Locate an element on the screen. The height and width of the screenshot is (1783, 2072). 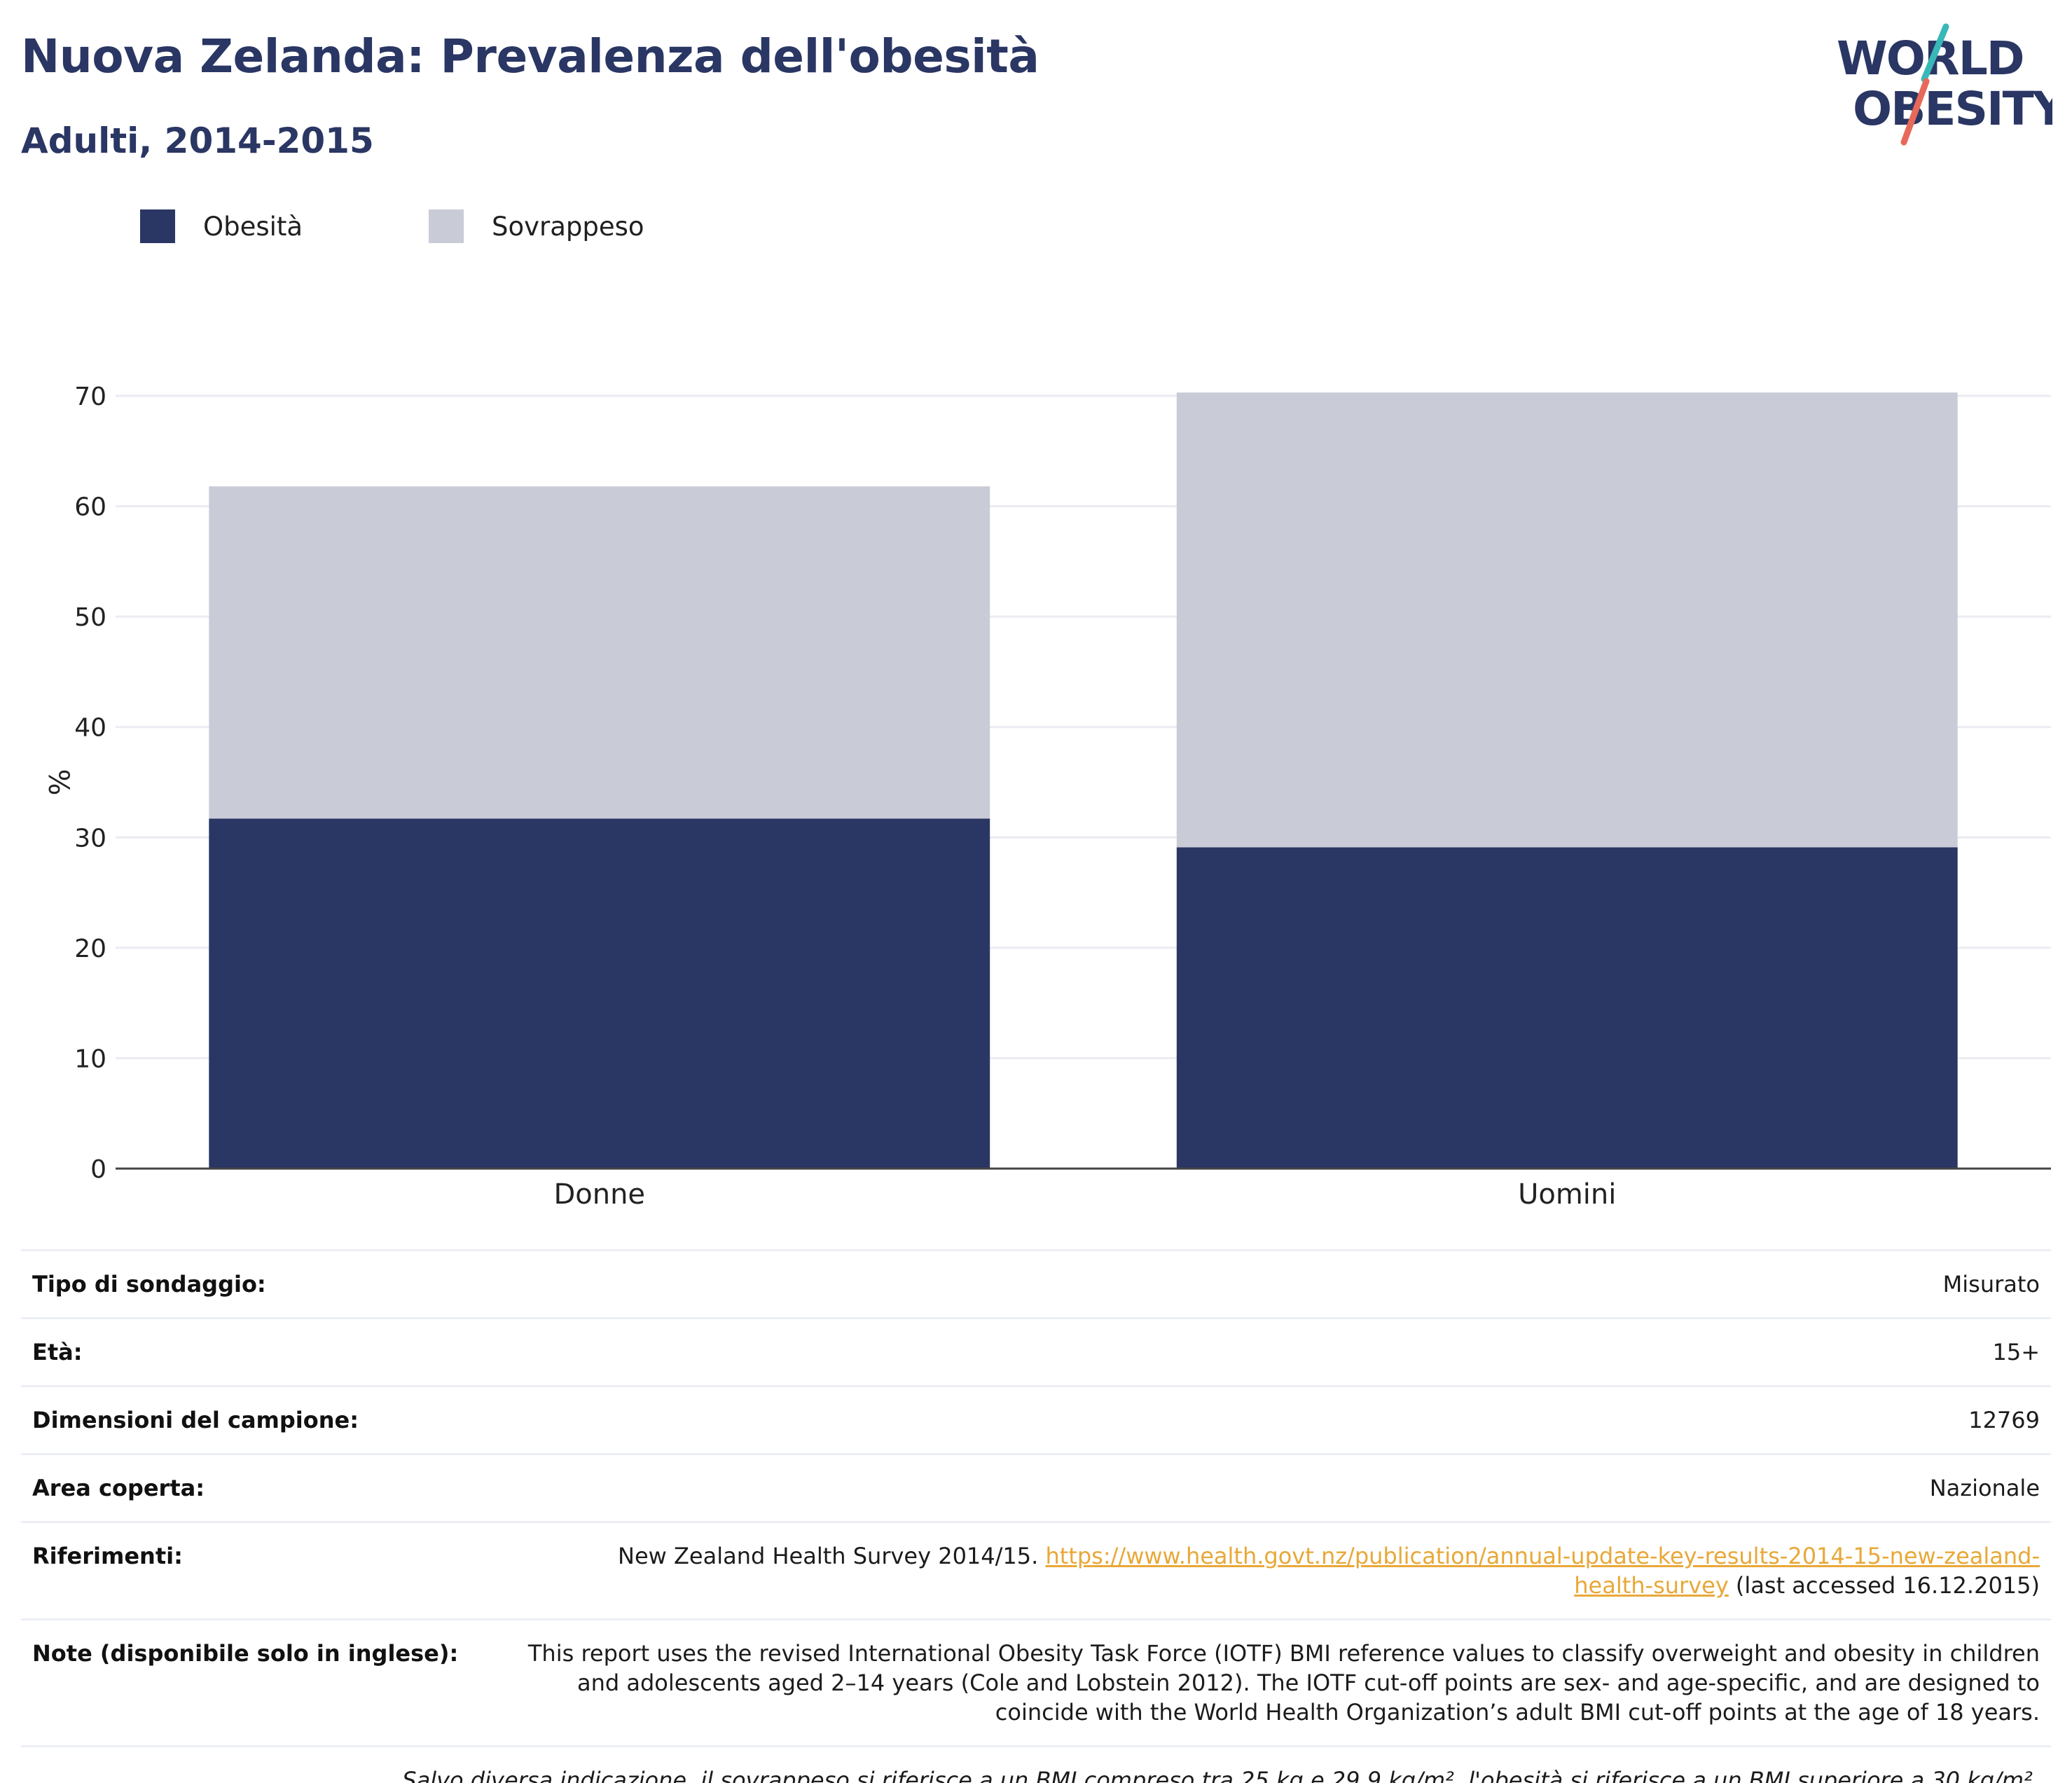
reference-accessed: (last accessed 16.12.2015) is located at coordinates (1884, 1585).